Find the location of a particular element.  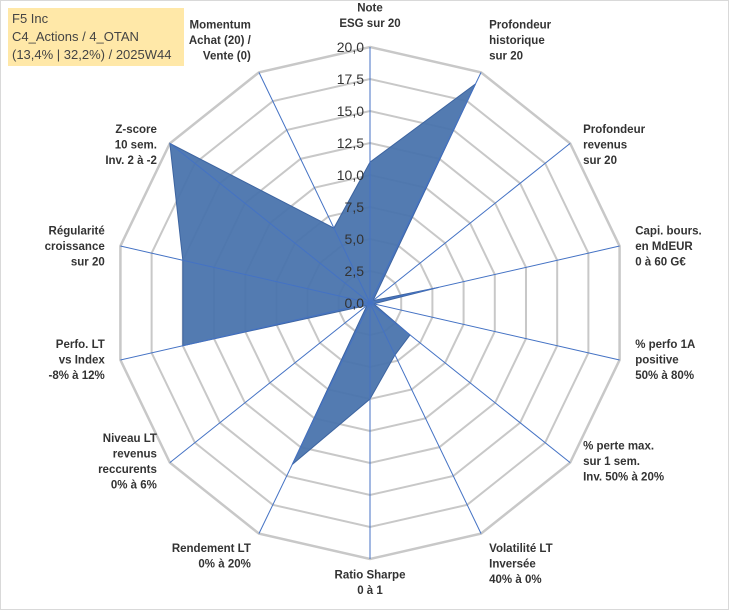

tick-label: 5,0 is located at coordinates (355, 239).